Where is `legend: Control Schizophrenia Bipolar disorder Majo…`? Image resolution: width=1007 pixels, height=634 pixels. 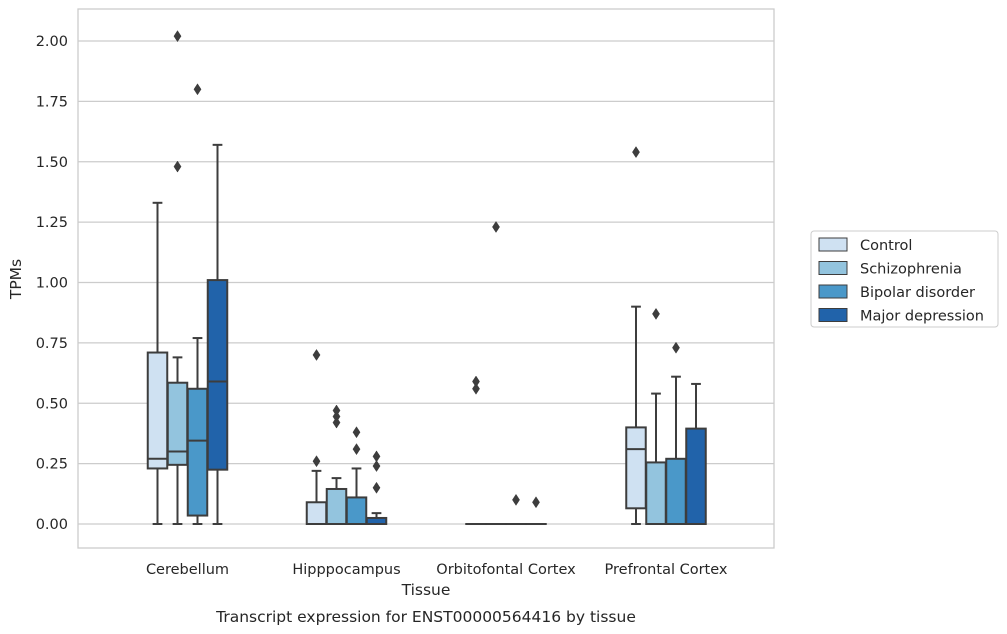
legend: Control Schizophrenia Bipolar disorder Majo… is located at coordinates (904, 279).